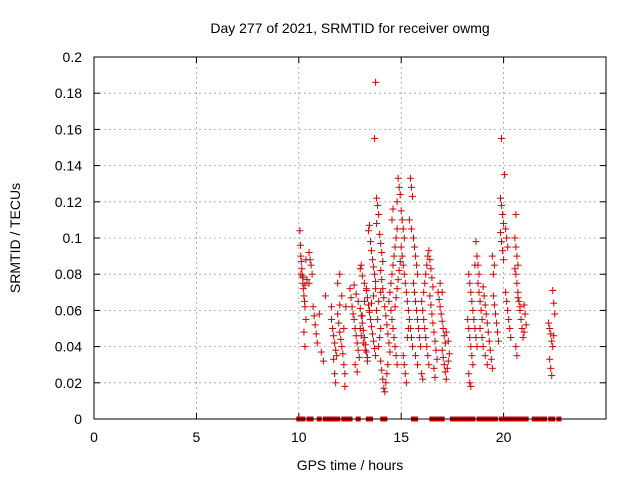 Image resolution: width=640 pixels, height=480 pixels. I want to click on y-tick-label: 0.04, so click(68, 347).